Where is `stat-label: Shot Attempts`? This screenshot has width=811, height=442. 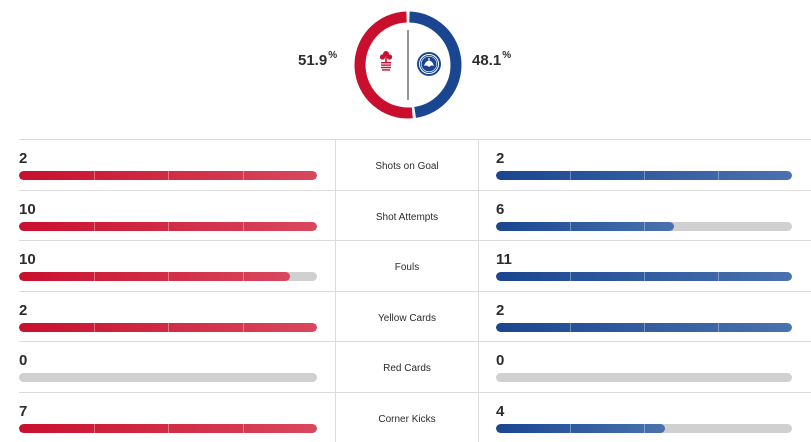
stat-label: Shot Attempts is located at coordinates (407, 215).